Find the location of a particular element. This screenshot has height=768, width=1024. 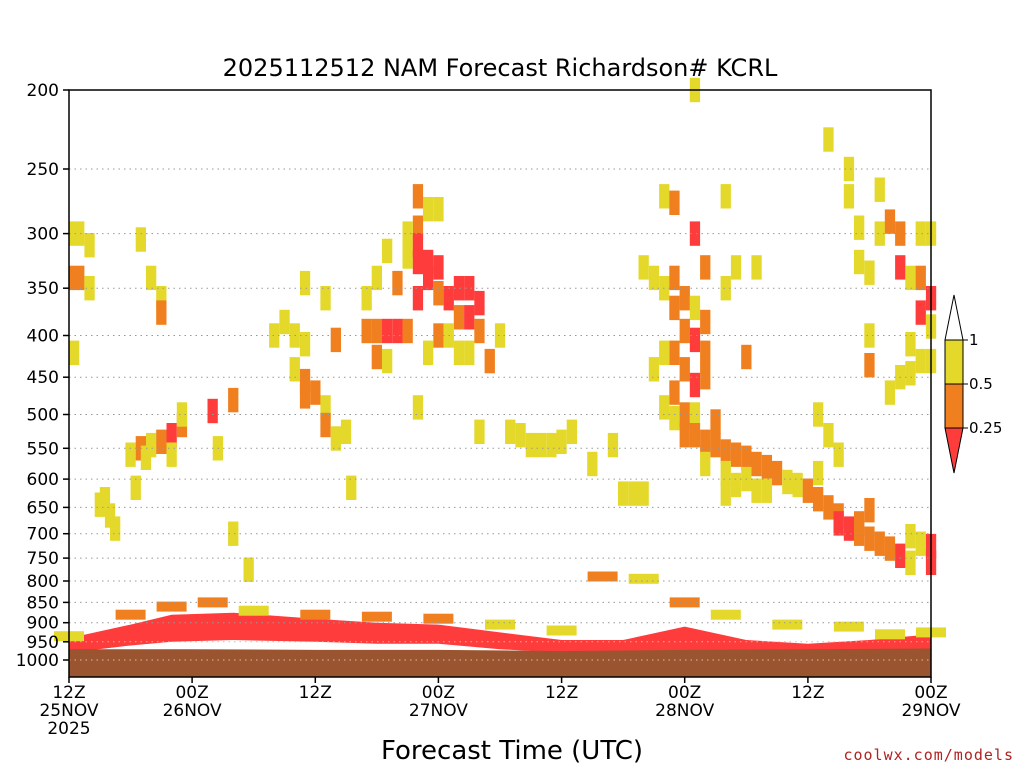

ground-fill is located at coordinates (500, 662).